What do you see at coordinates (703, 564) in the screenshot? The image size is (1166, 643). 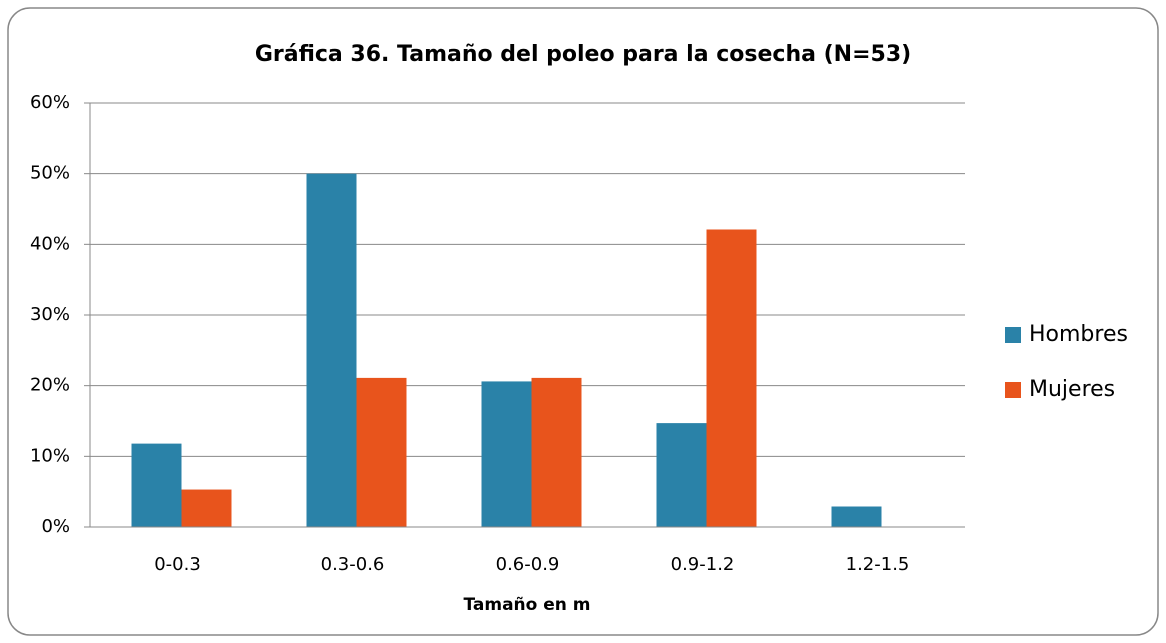 I see `x-tick-label: 0.9-1.2` at bounding box center [703, 564].